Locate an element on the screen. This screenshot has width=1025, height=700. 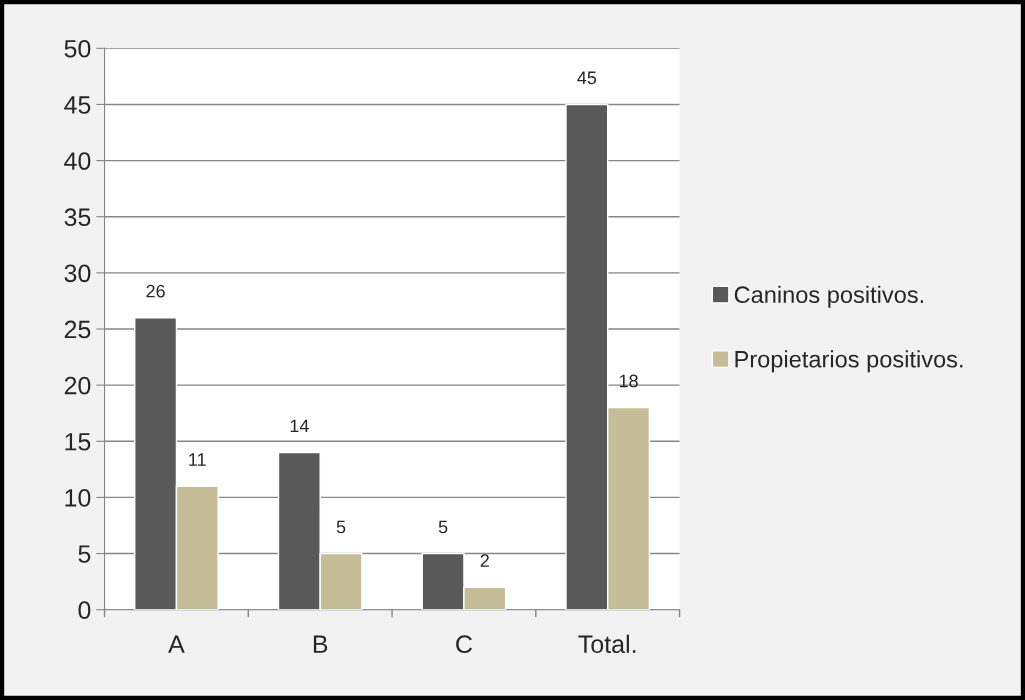
legend-label: Caninos positivos. is located at coordinates (829, 296).